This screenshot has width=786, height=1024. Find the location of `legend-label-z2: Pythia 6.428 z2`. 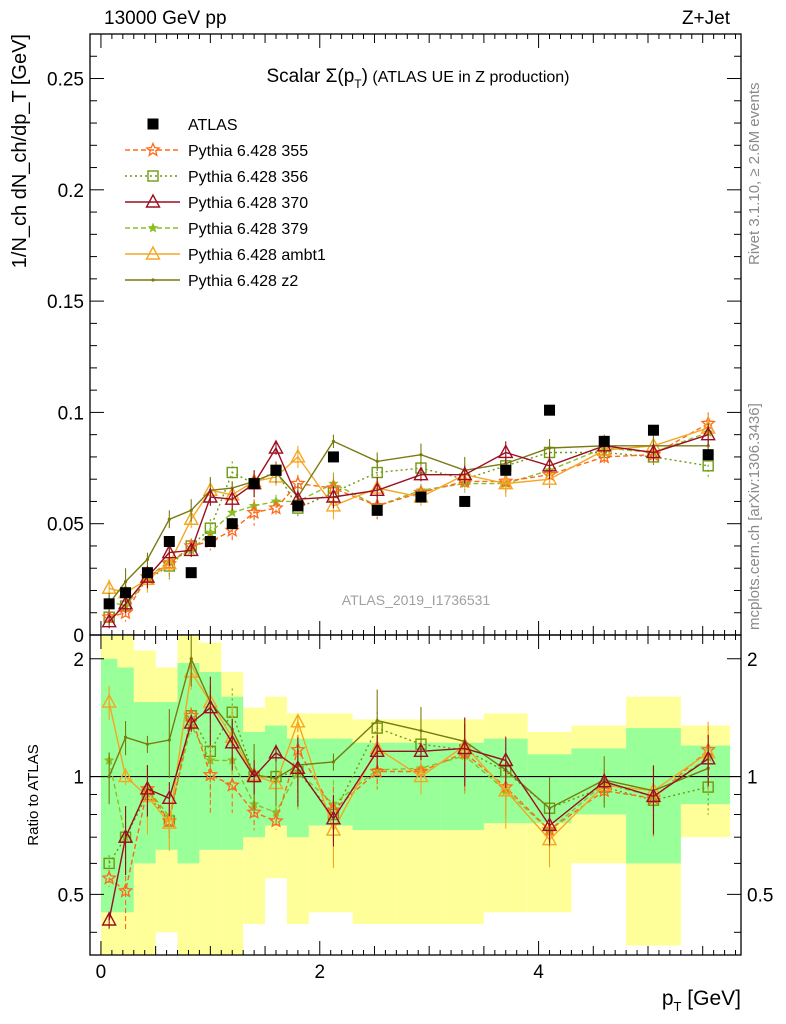

legend-label-z2: Pythia 6.428 z2 is located at coordinates (243, 281).